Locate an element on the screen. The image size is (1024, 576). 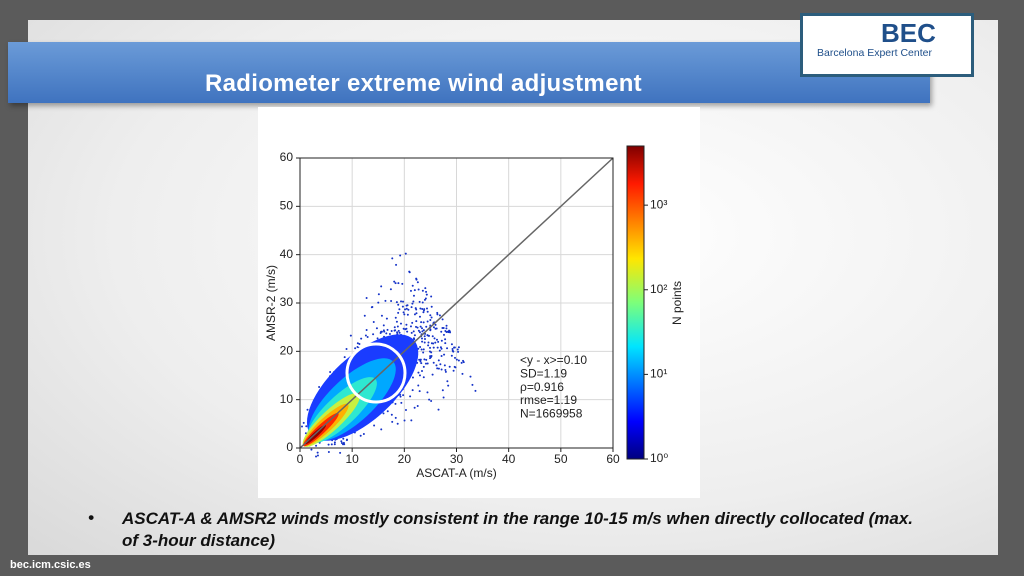
y-tick-label: 60 is located at coordinates (287, 157).